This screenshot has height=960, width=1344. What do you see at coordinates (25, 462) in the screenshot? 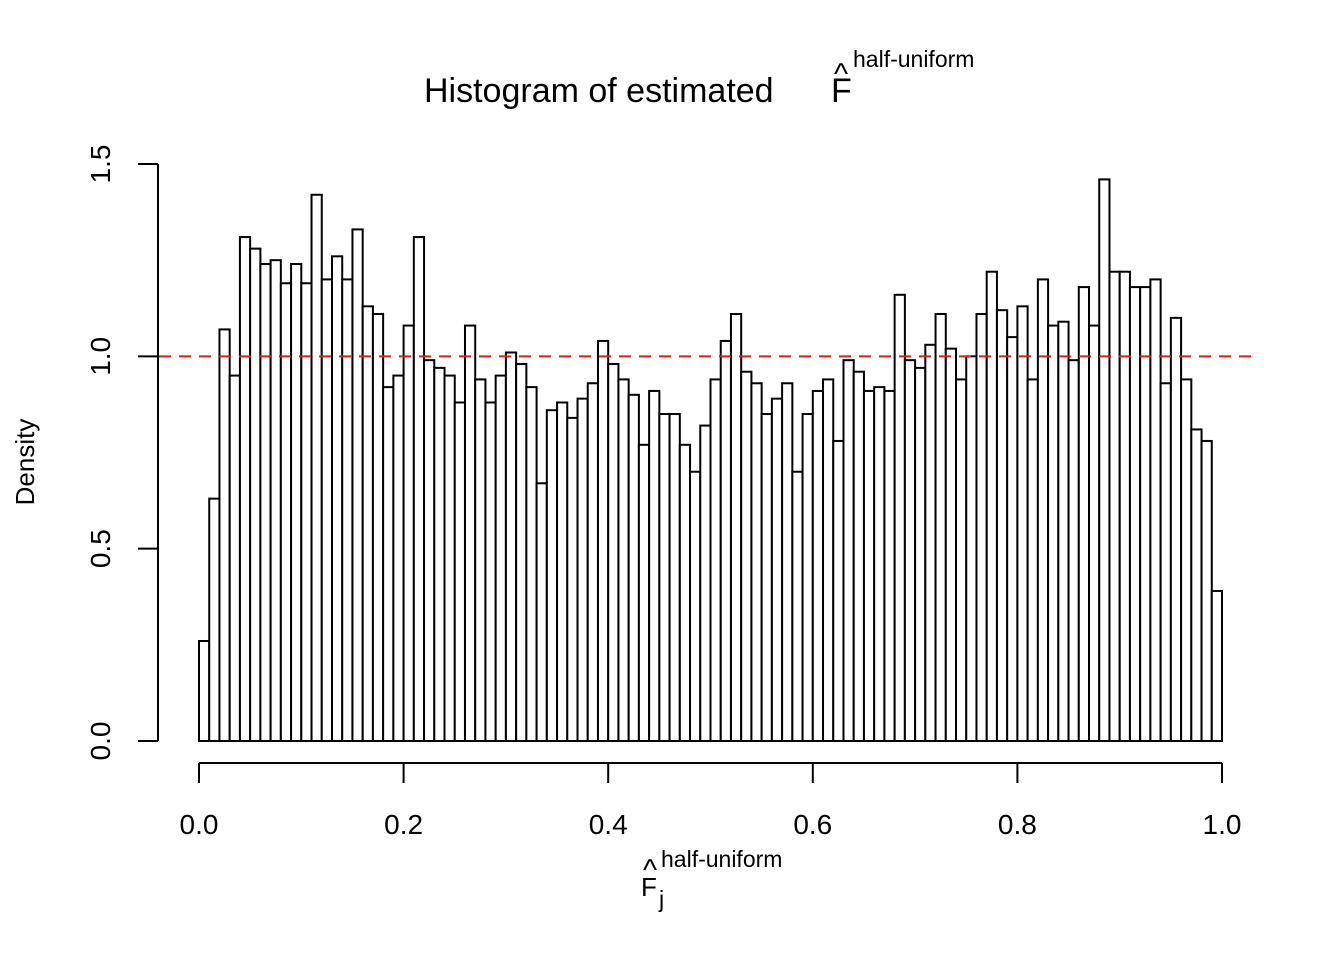
I see `y-axis-label: Density` at bounding box center [25, 462].